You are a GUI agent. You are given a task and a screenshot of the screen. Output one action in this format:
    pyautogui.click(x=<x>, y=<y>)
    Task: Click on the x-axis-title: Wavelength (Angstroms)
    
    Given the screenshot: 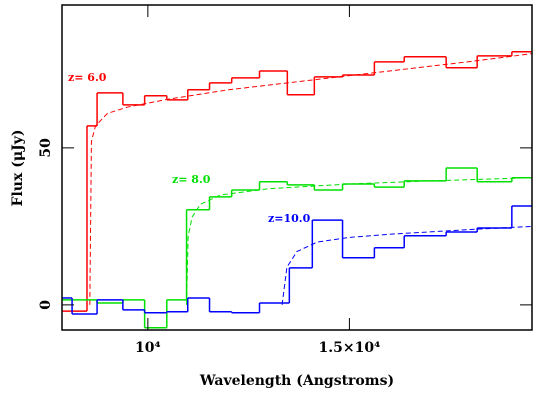 What is the action you would take?
    pyautogui.click(x=296, y=381)
    